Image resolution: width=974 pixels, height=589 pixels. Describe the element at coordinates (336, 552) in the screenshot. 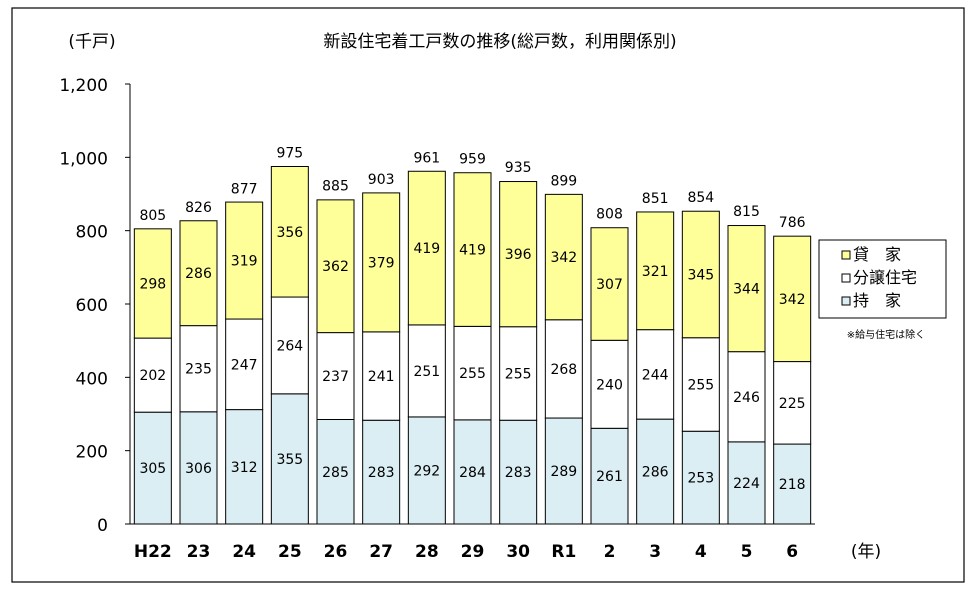

I see `x-tick-label: 26` at that location.